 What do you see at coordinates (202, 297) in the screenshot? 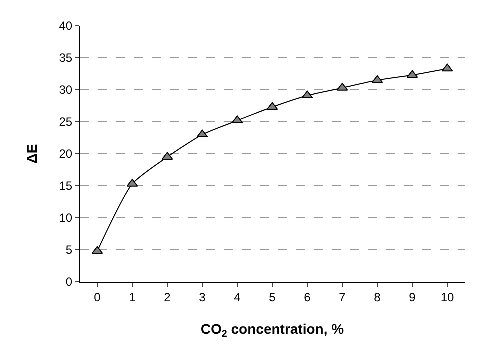
I see `x-tick-label: 3` at bounding box center [202, 297].